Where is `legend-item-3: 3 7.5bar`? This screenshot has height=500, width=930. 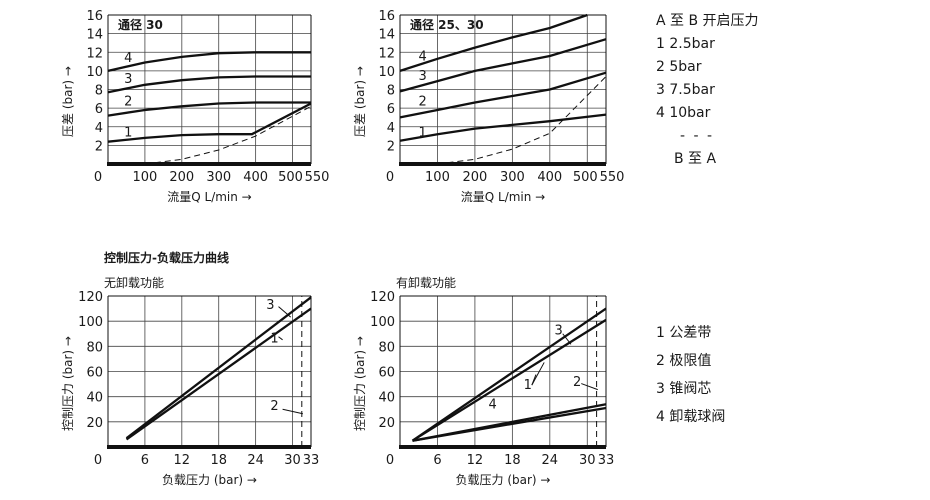 legend-item-3: 3 7.5bar is located at coordinates (685, 90).